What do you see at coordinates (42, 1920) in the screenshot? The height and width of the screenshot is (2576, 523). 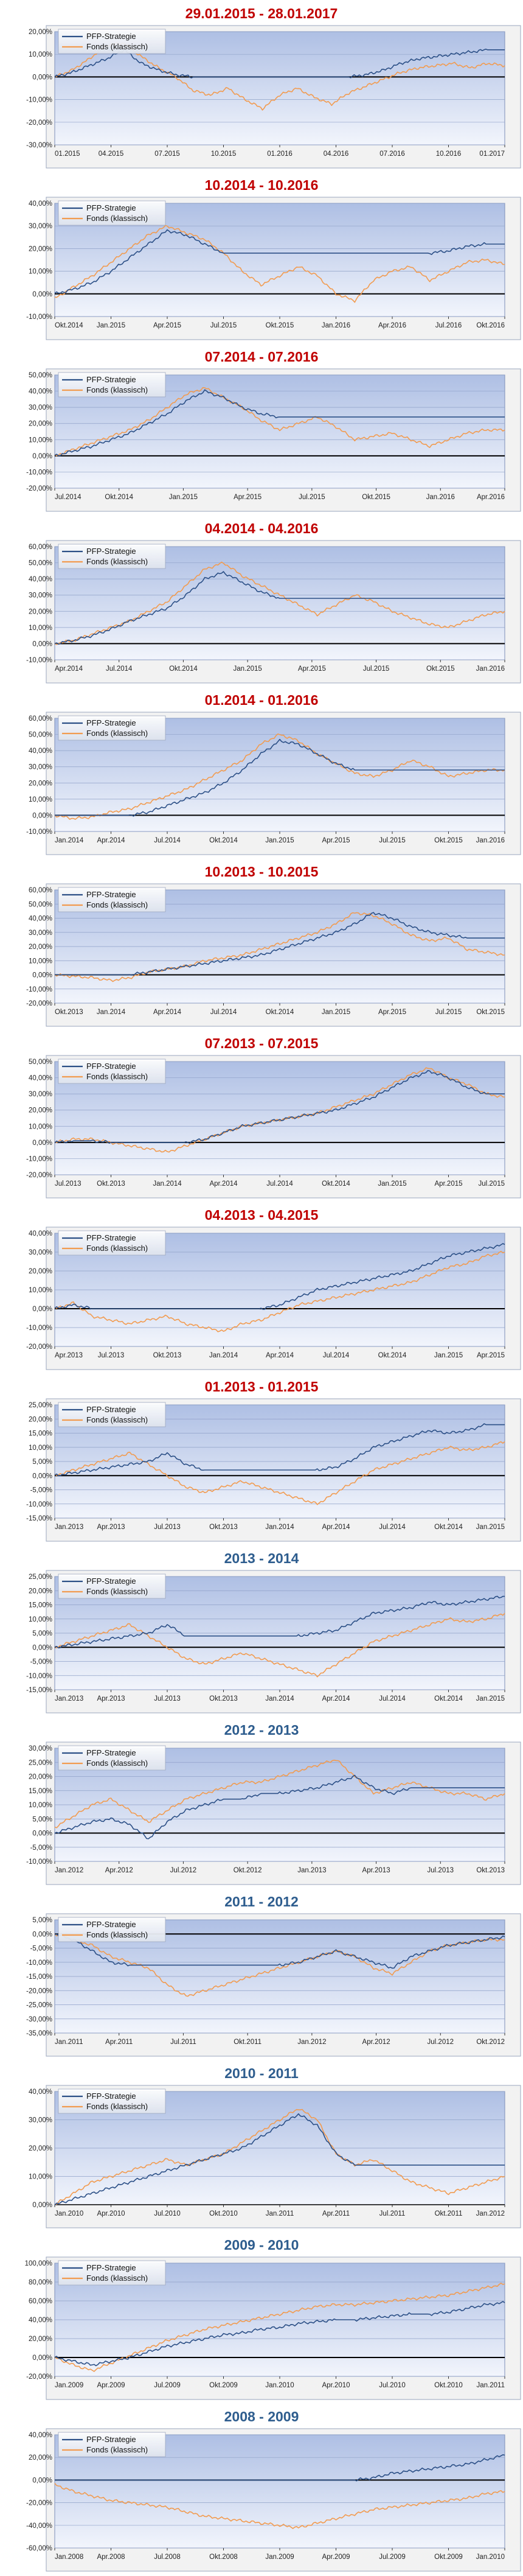 I see `y-tick-label: 5,00%` at bounding box center [42, 1920].